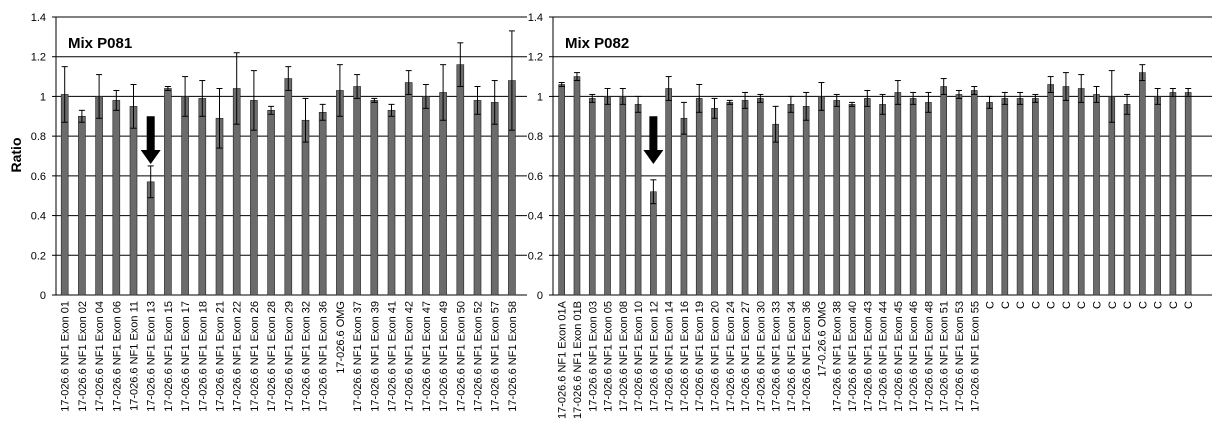  What do you see at coordinates (66, 356) in the screenshot?
I see `x-tick-label: 17-026.6 NF1 Exon 01` at bounding box center [66, 356].